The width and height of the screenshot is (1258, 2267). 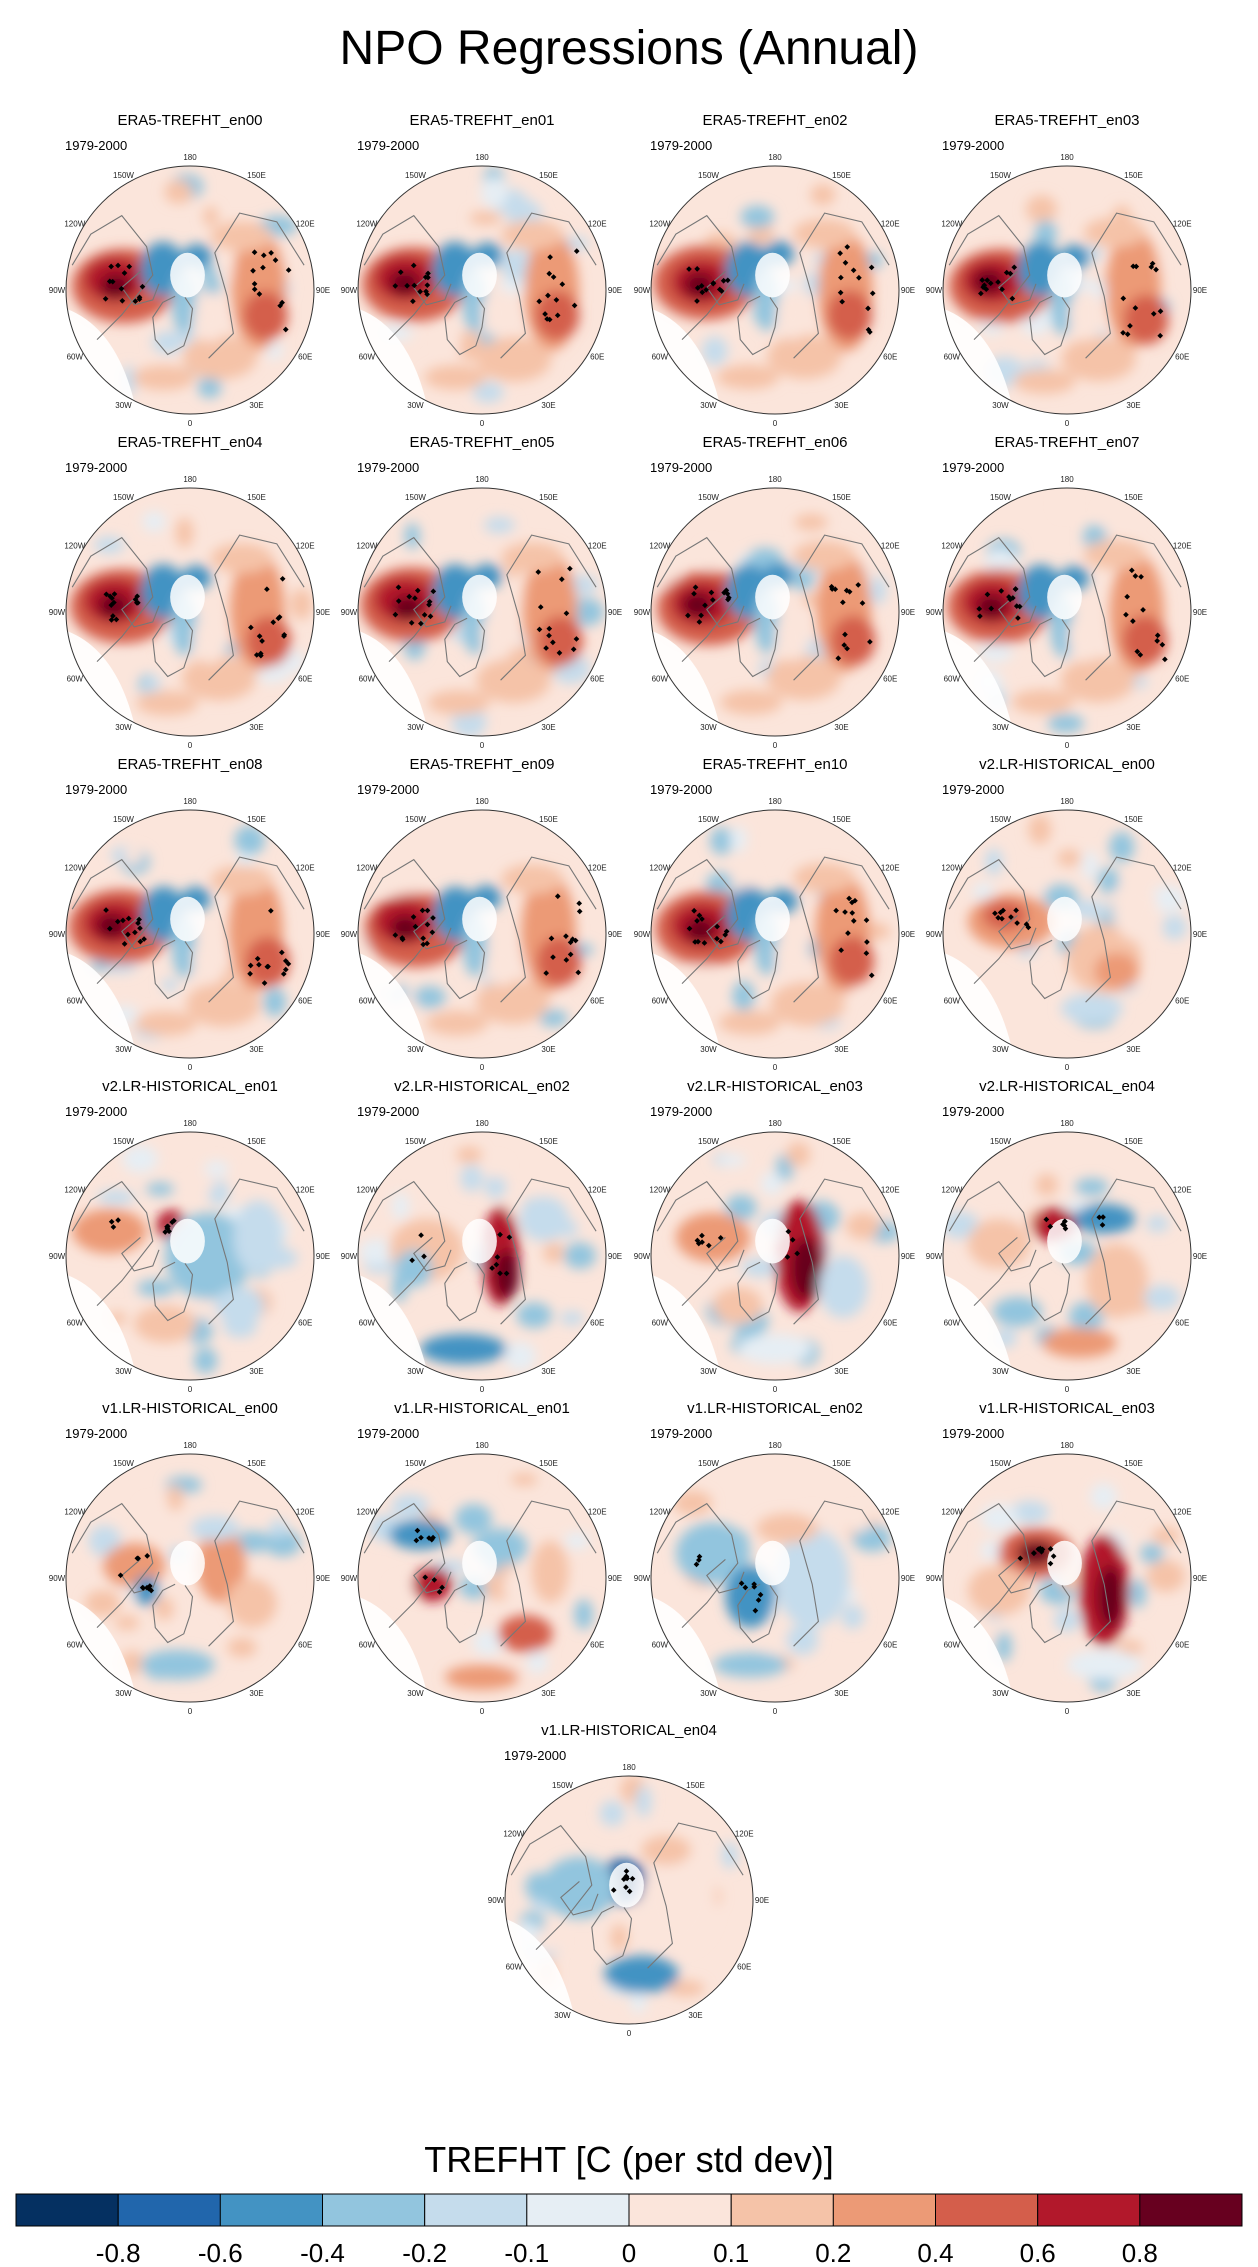 What do you see at coordinates (681, 1111) in the screenshot?
I see `panel-period: 1979-2000` at bounding box center [681, 1111].